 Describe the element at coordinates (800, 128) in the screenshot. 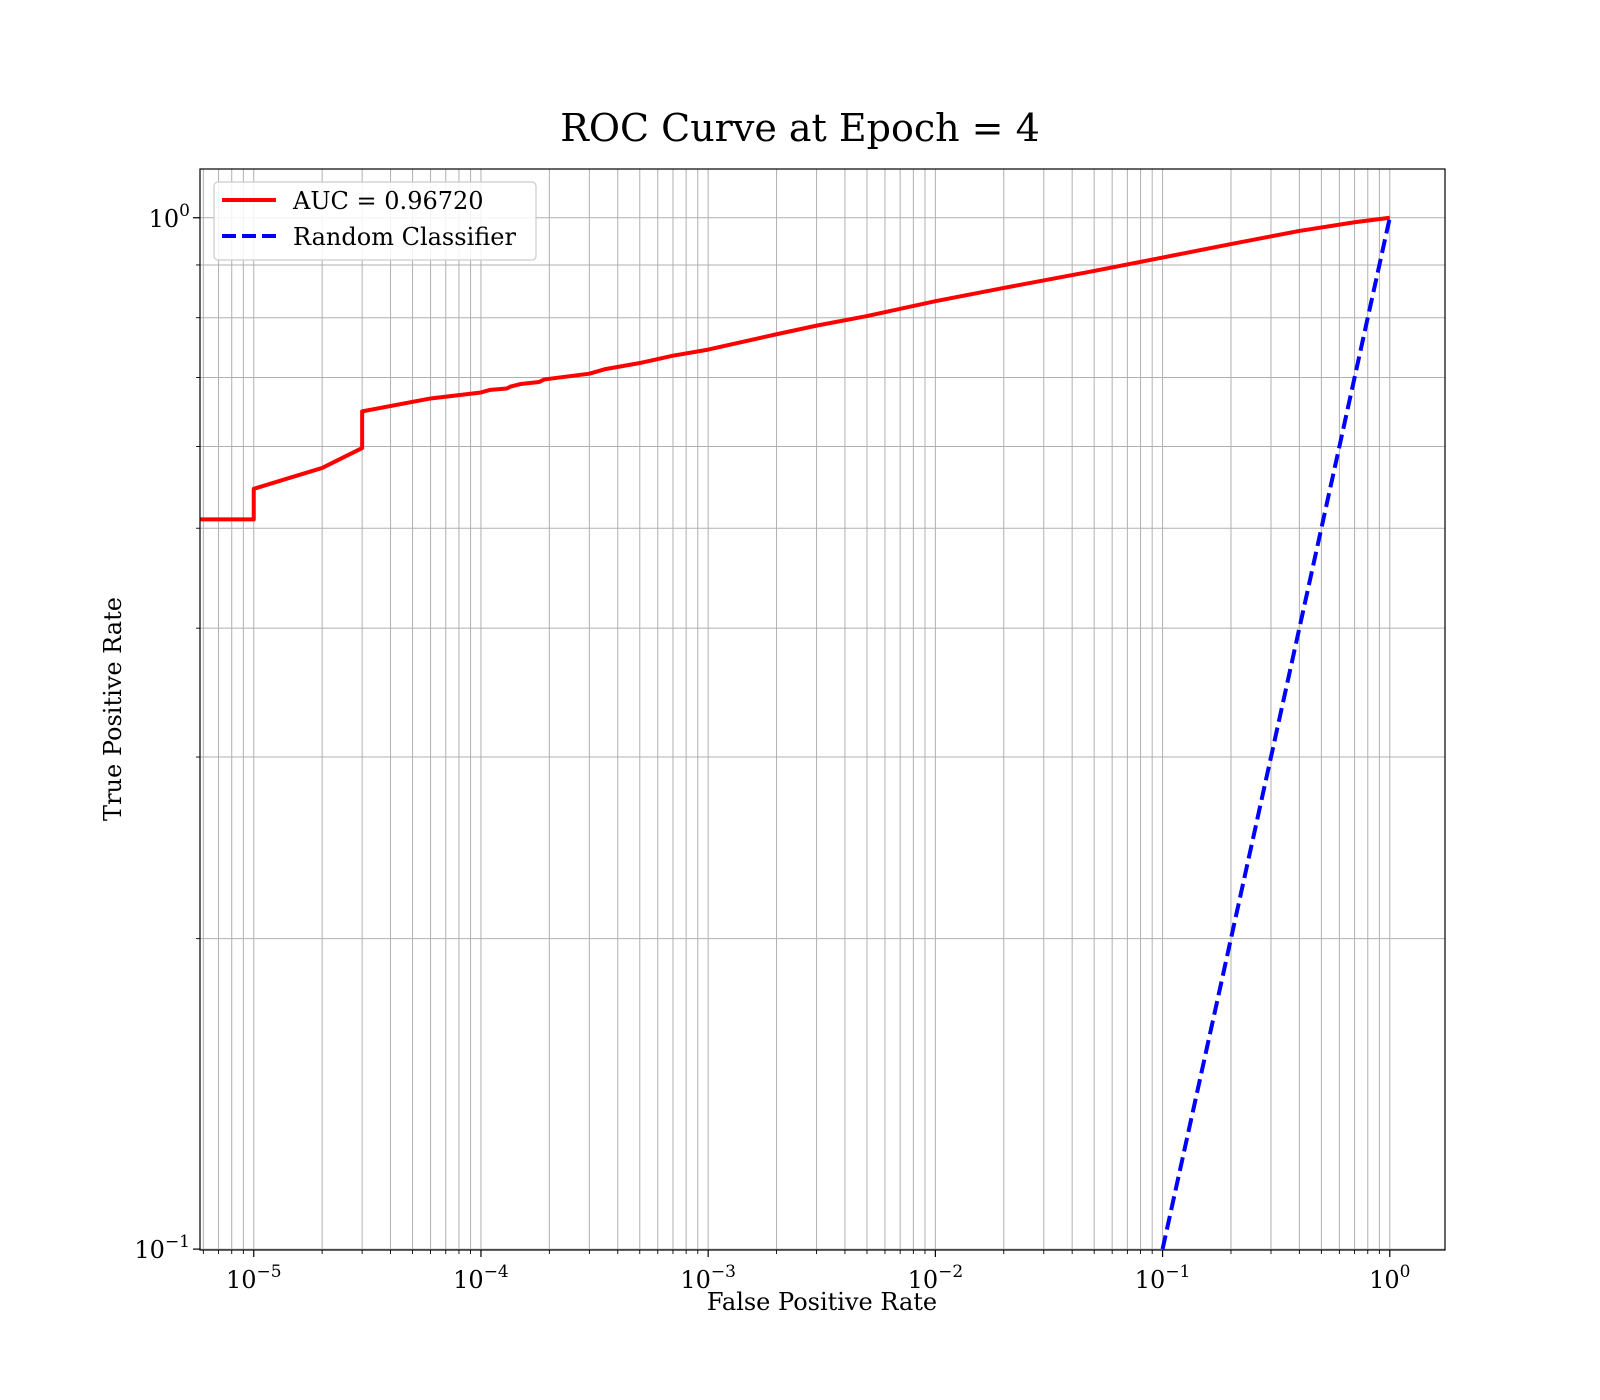

I see `chart-title: ROC Curve at Epoch = 4` at that location.